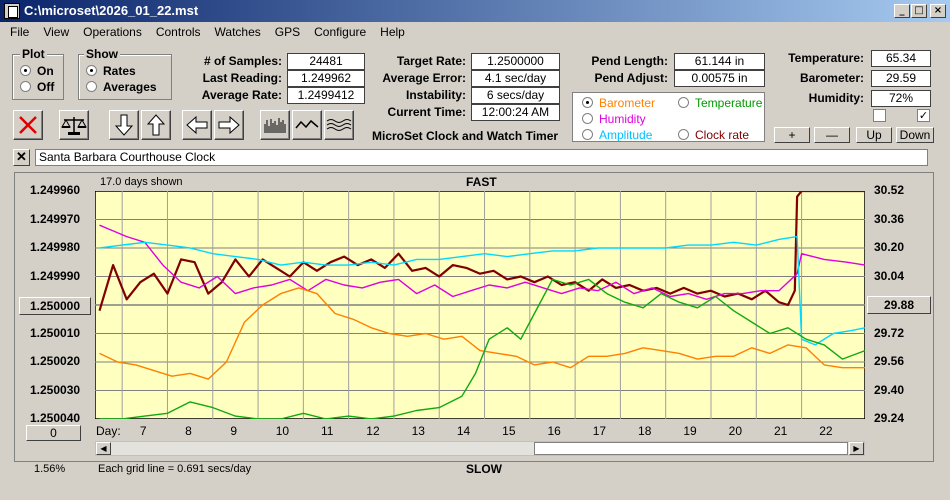  I want to click on balance-button, so click(74, 125).